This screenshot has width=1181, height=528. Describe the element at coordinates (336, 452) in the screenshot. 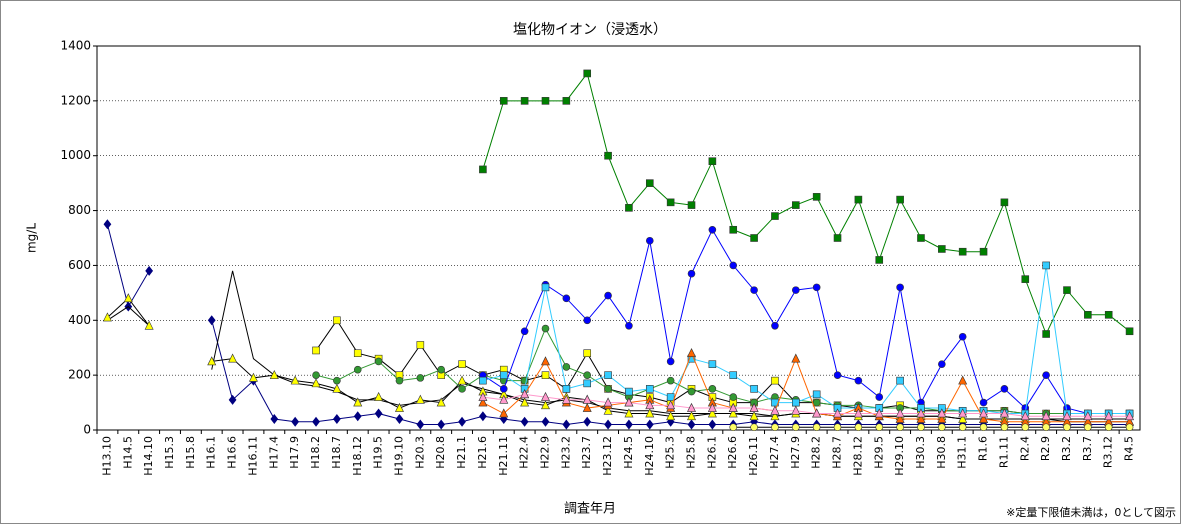

I see `x-tick-label: H18.7` at that location.